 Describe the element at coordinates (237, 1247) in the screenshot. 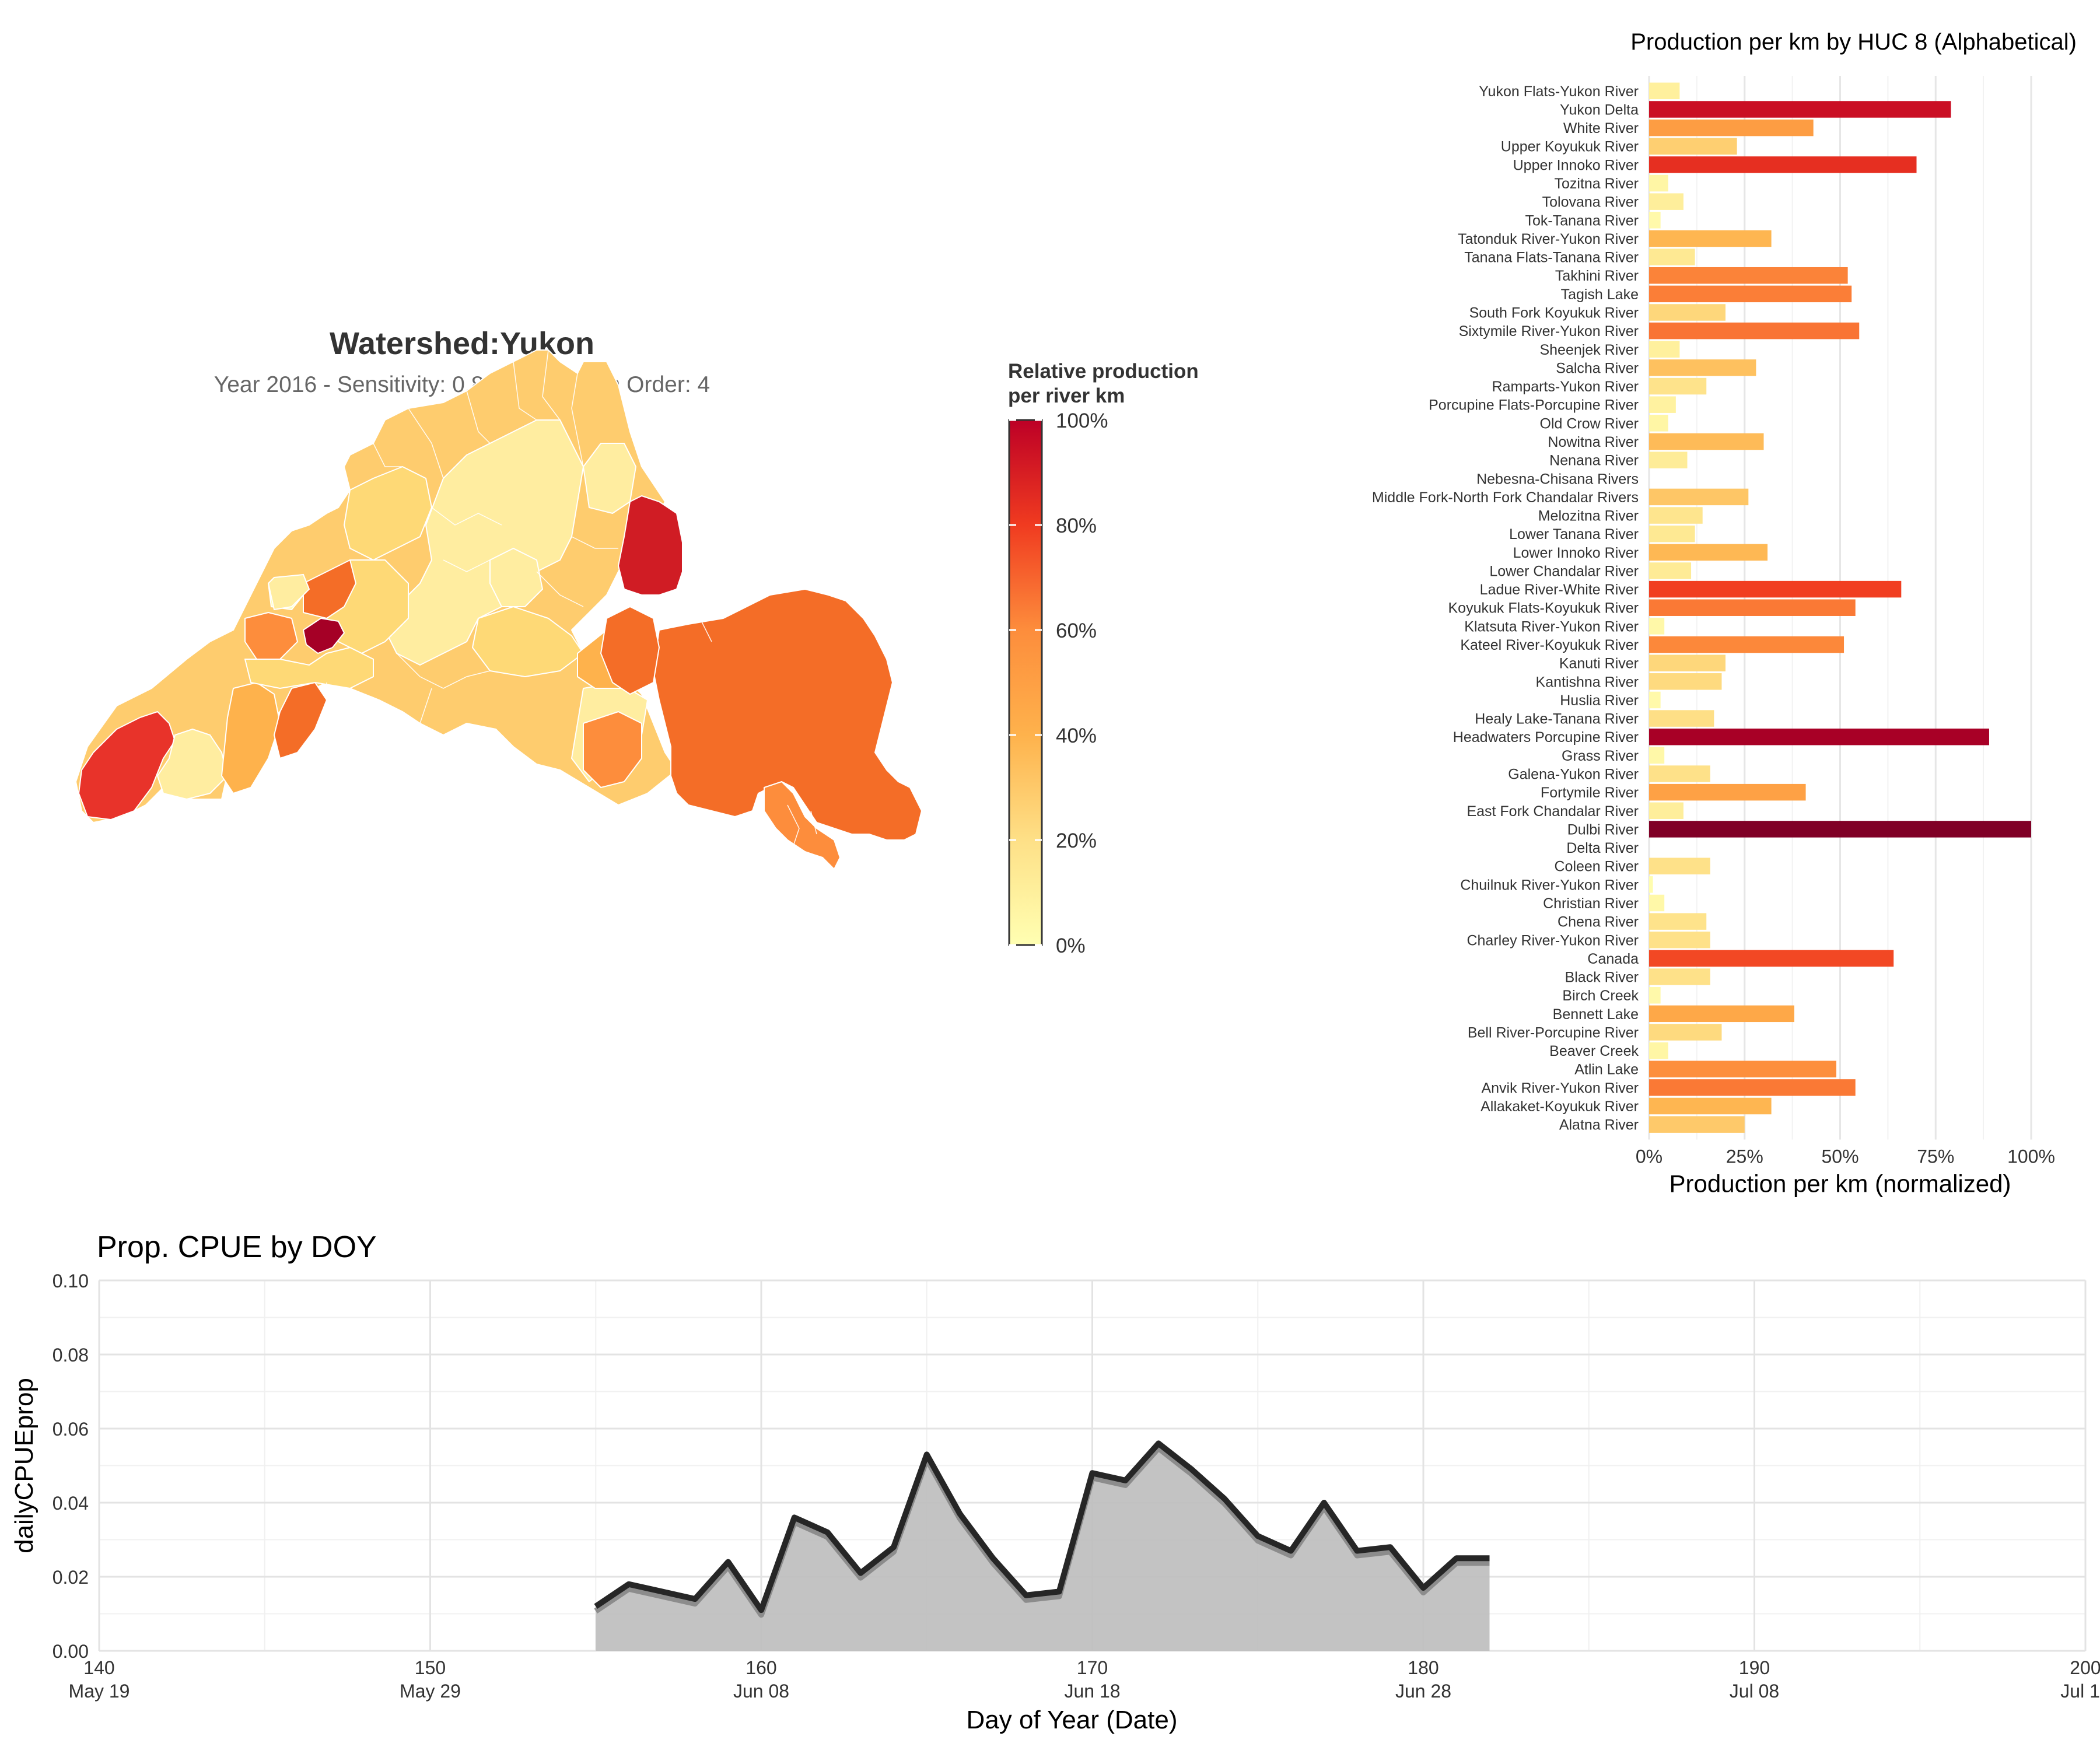

I see `line-chart-title: Prop. CPUE by DOY` at that location.